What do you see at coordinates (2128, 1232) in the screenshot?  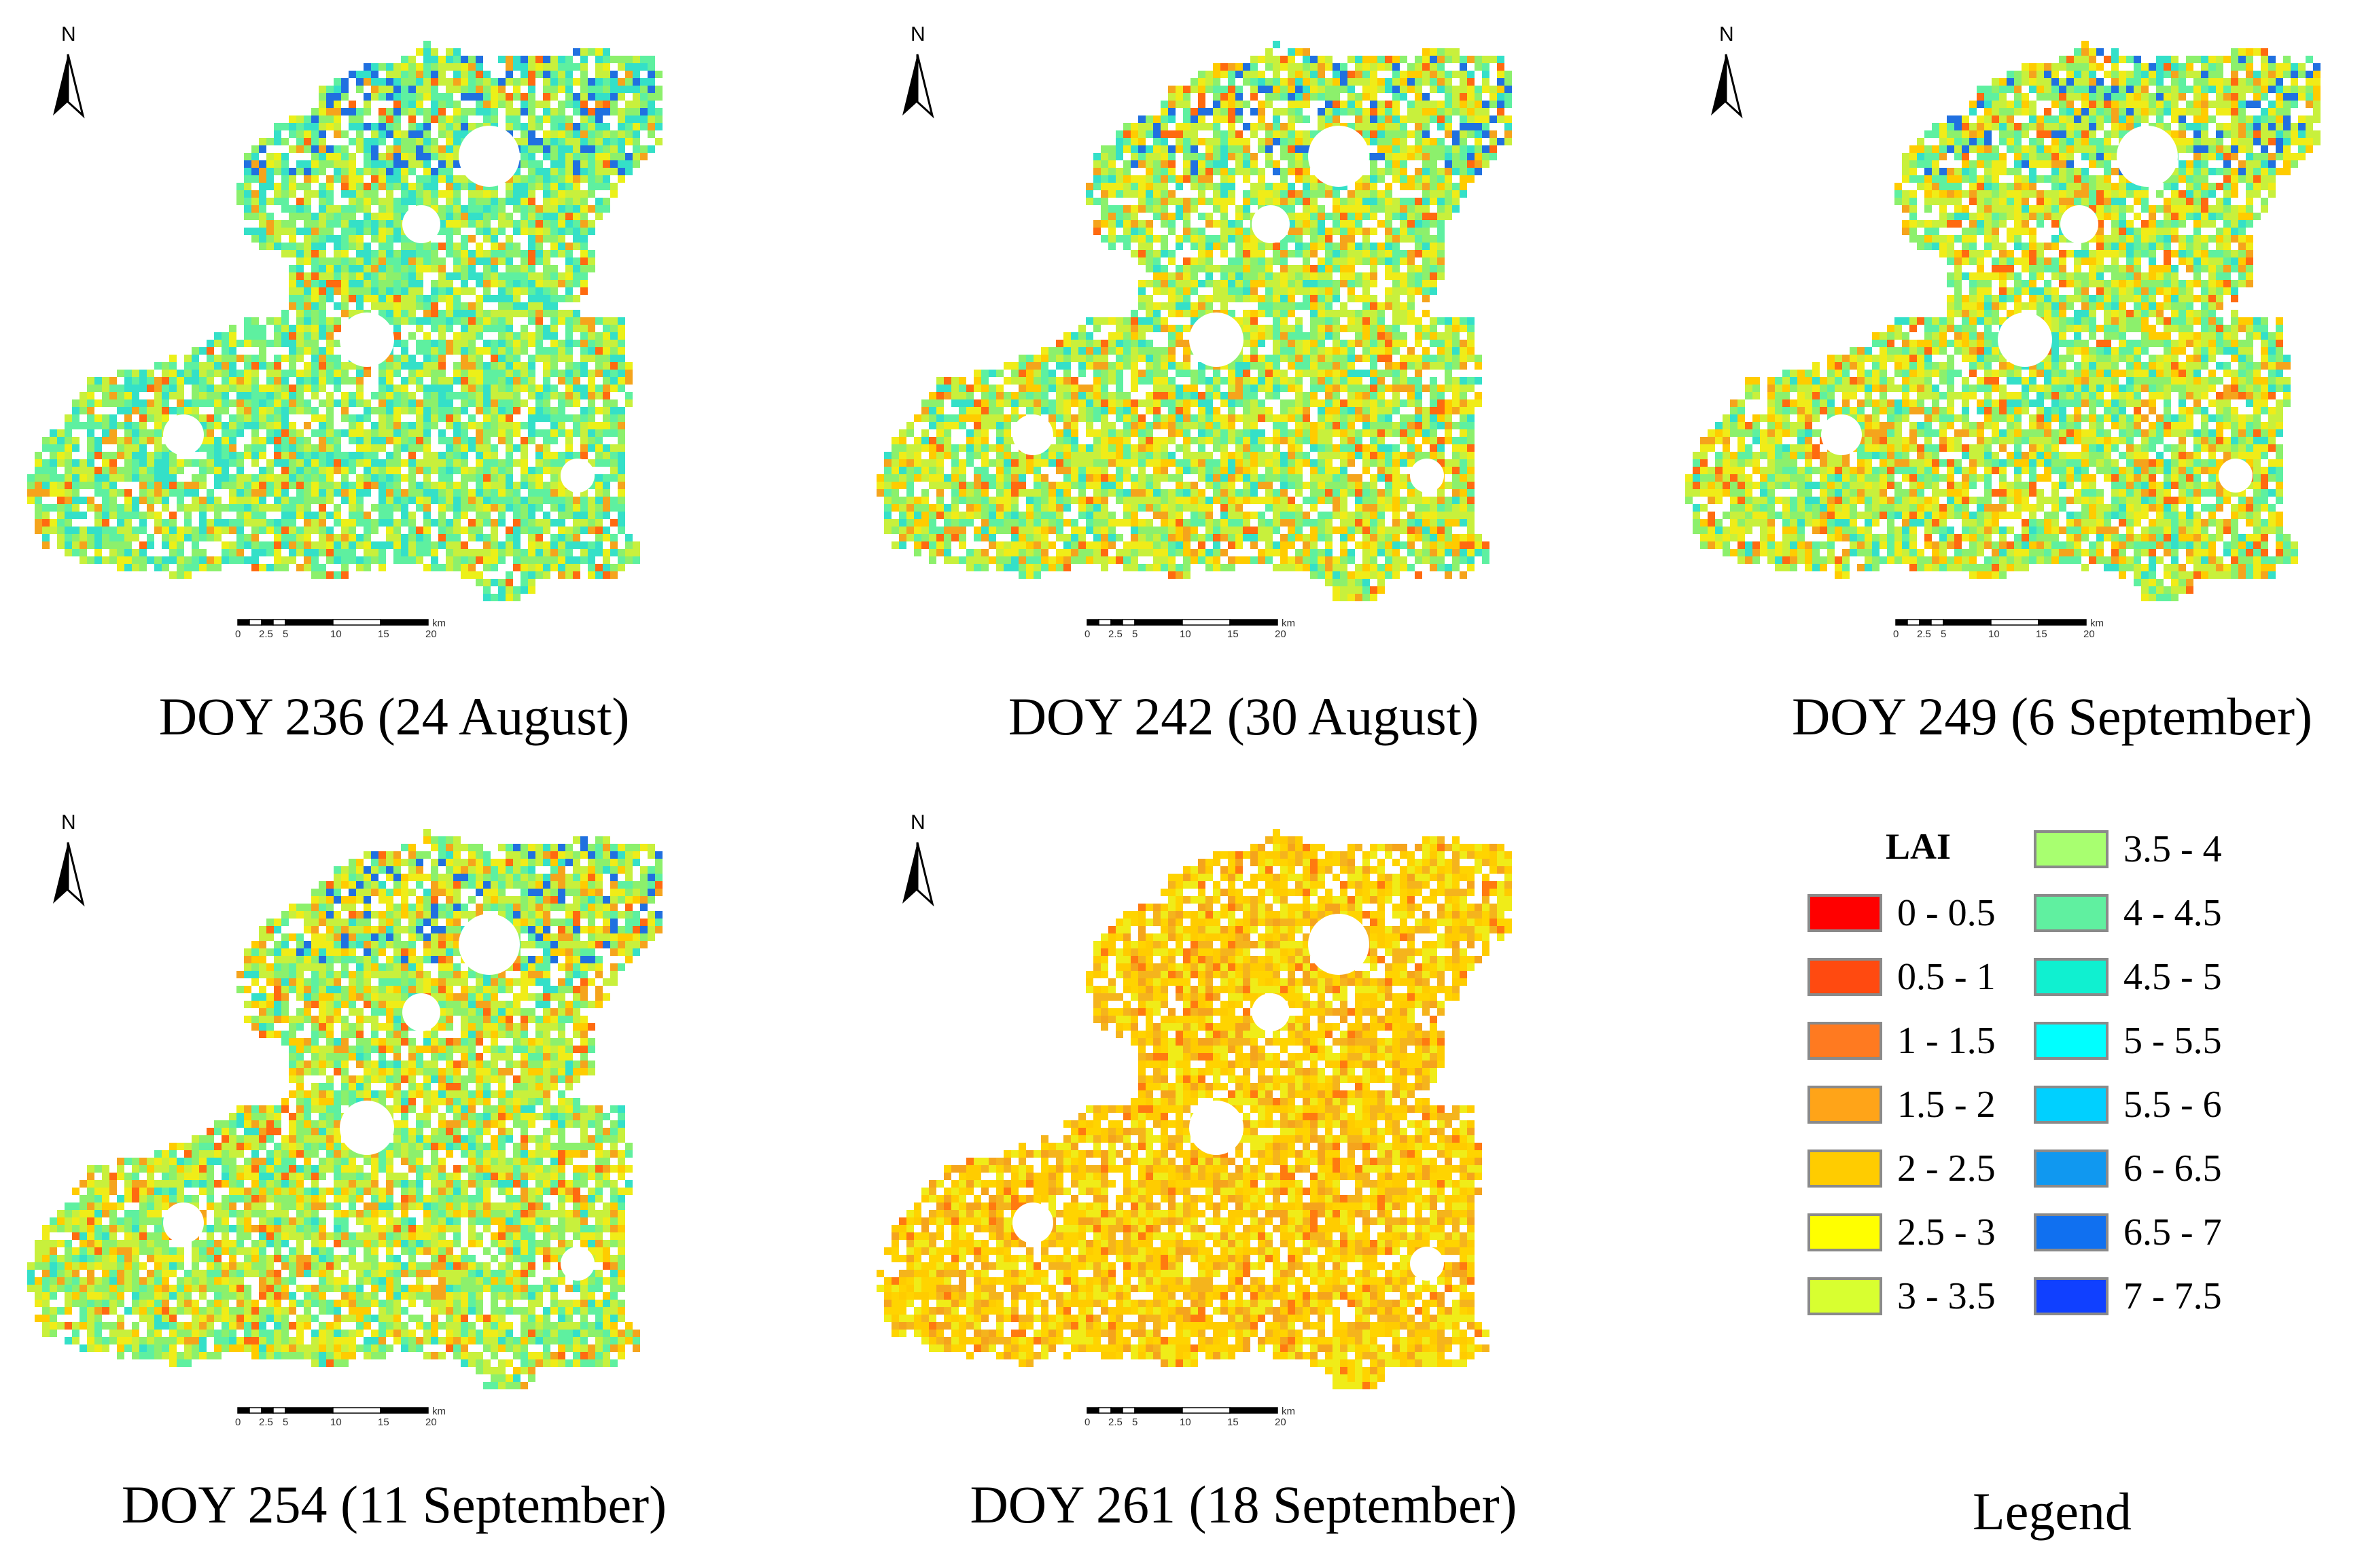 I see `legend-item: 6.5 - 7` at bounding box center [2128, 1232].